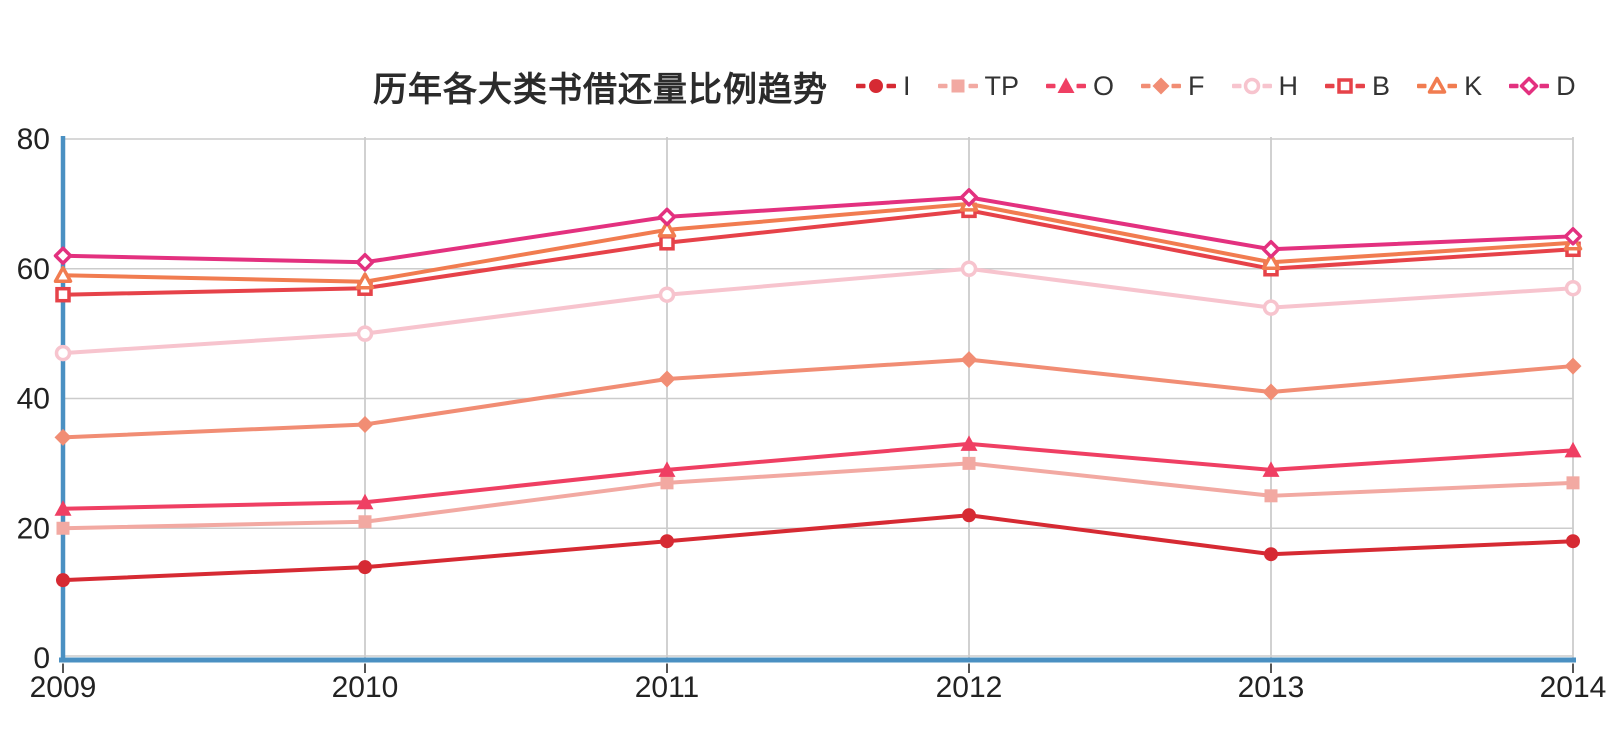 The image size is (1618, 756). I want to click on legend-marker-icon-D, so click(1529, 86).